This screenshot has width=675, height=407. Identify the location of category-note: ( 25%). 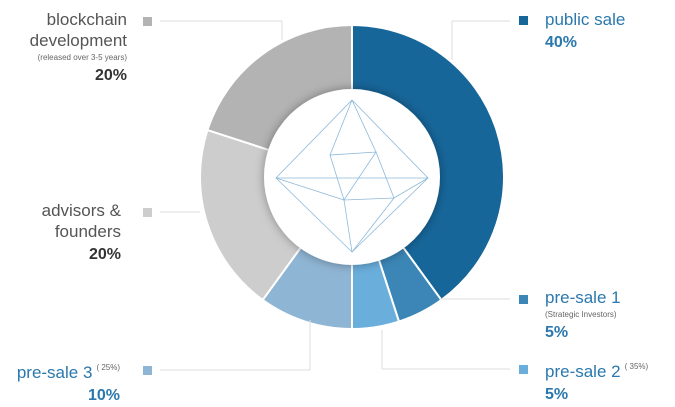
(108, 367).